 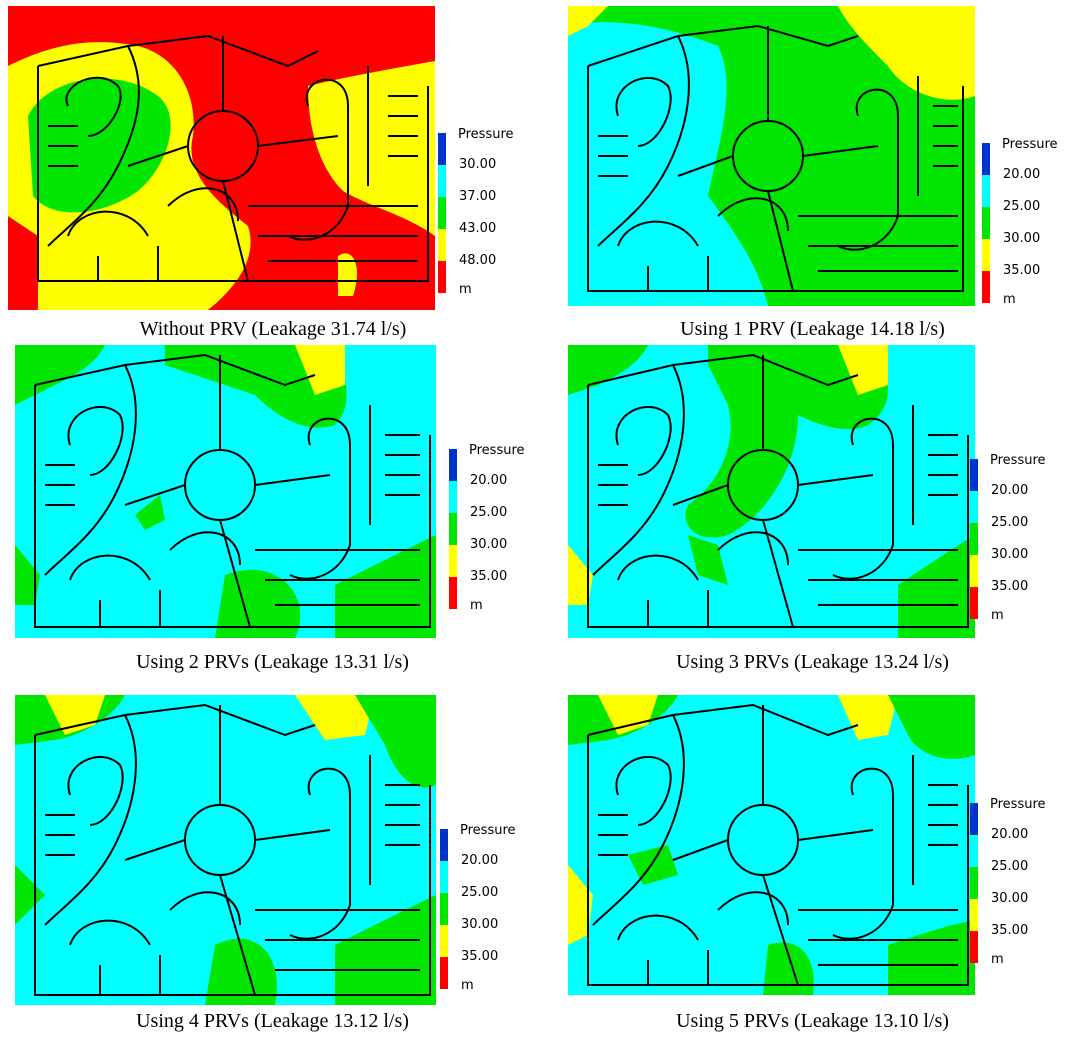 What do you see at coordinates (478, 228) in the screenshot?
I see `legend-value: 43.00` at bounding box center [478, 228].